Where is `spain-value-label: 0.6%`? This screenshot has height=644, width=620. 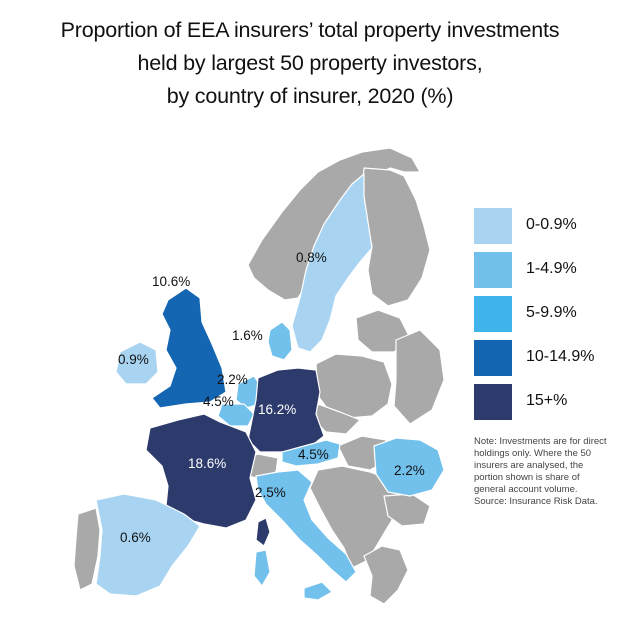 spain-value-label: 0.6% is located at coordinates (135, 537).